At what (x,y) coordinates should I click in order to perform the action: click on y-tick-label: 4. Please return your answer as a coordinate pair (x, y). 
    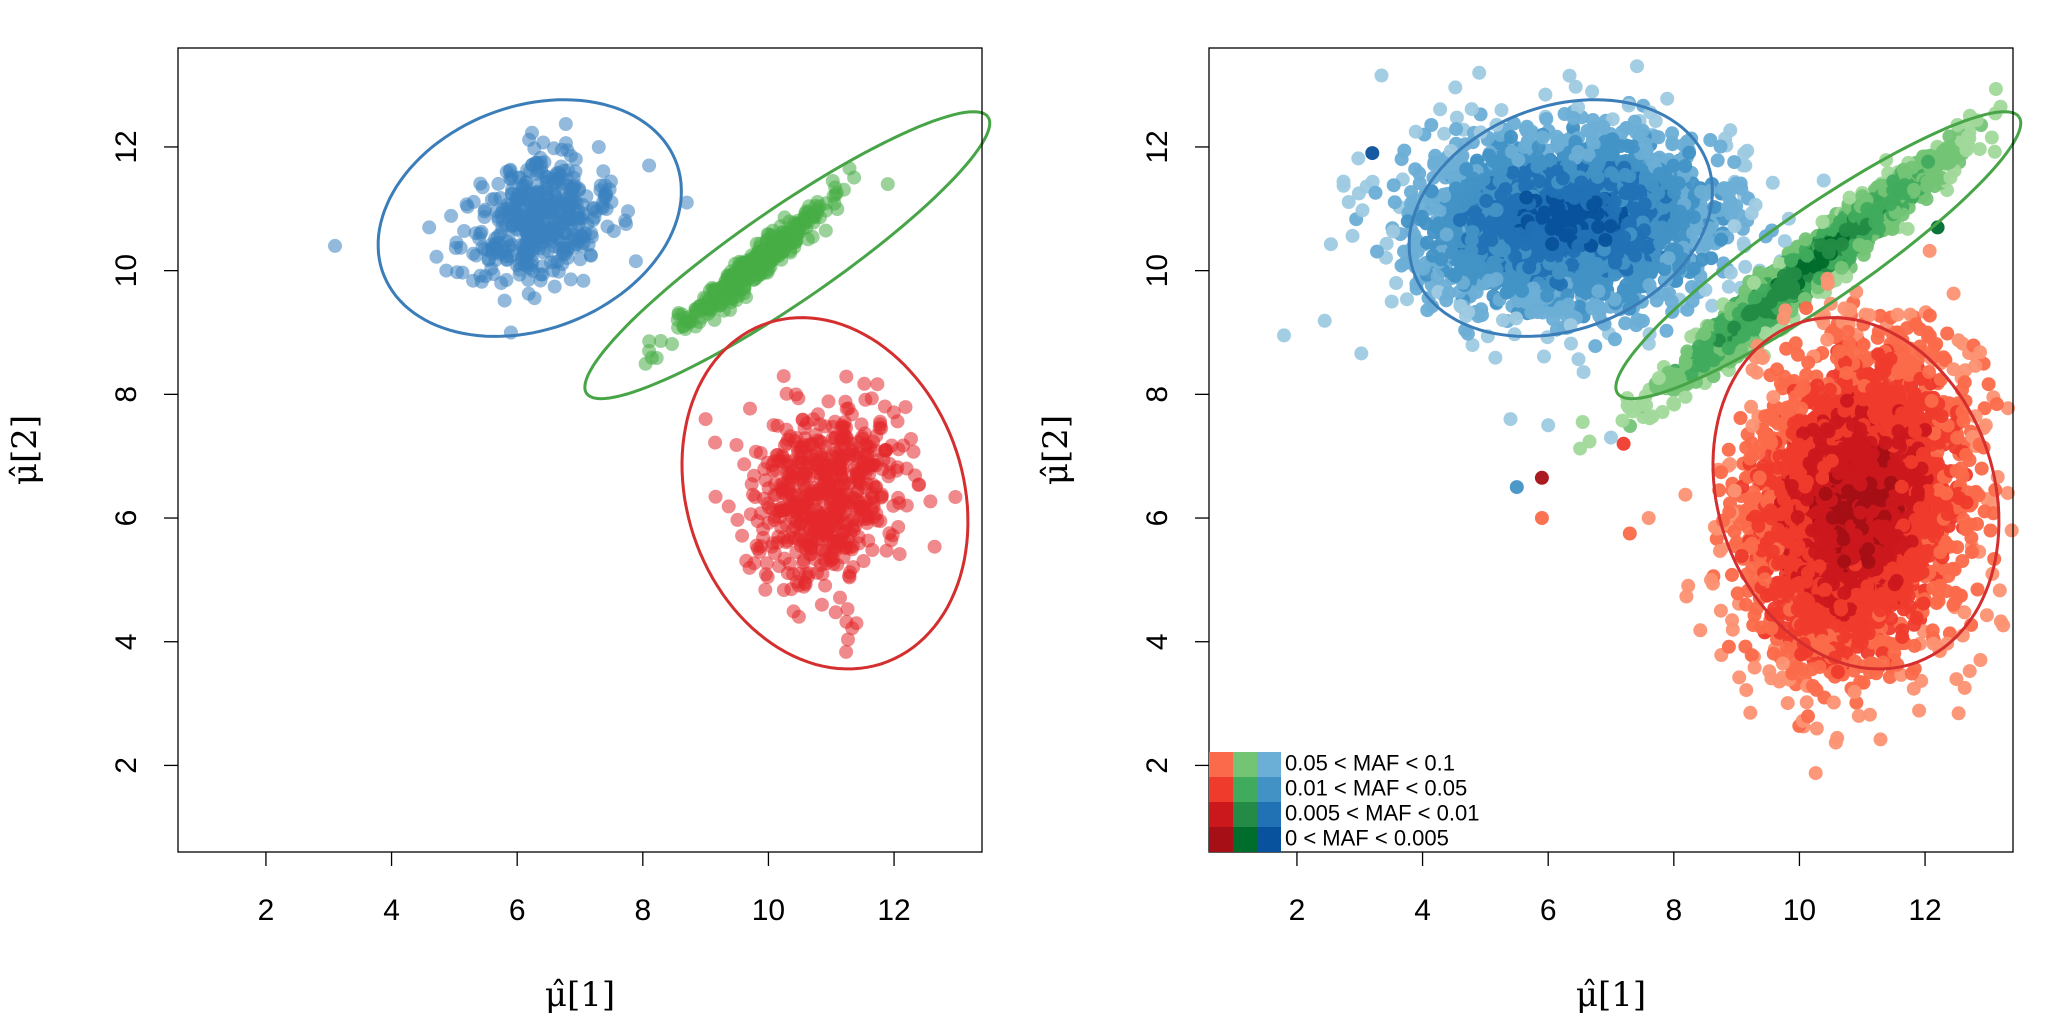
    Looking at the image, I should click on (126, 641).